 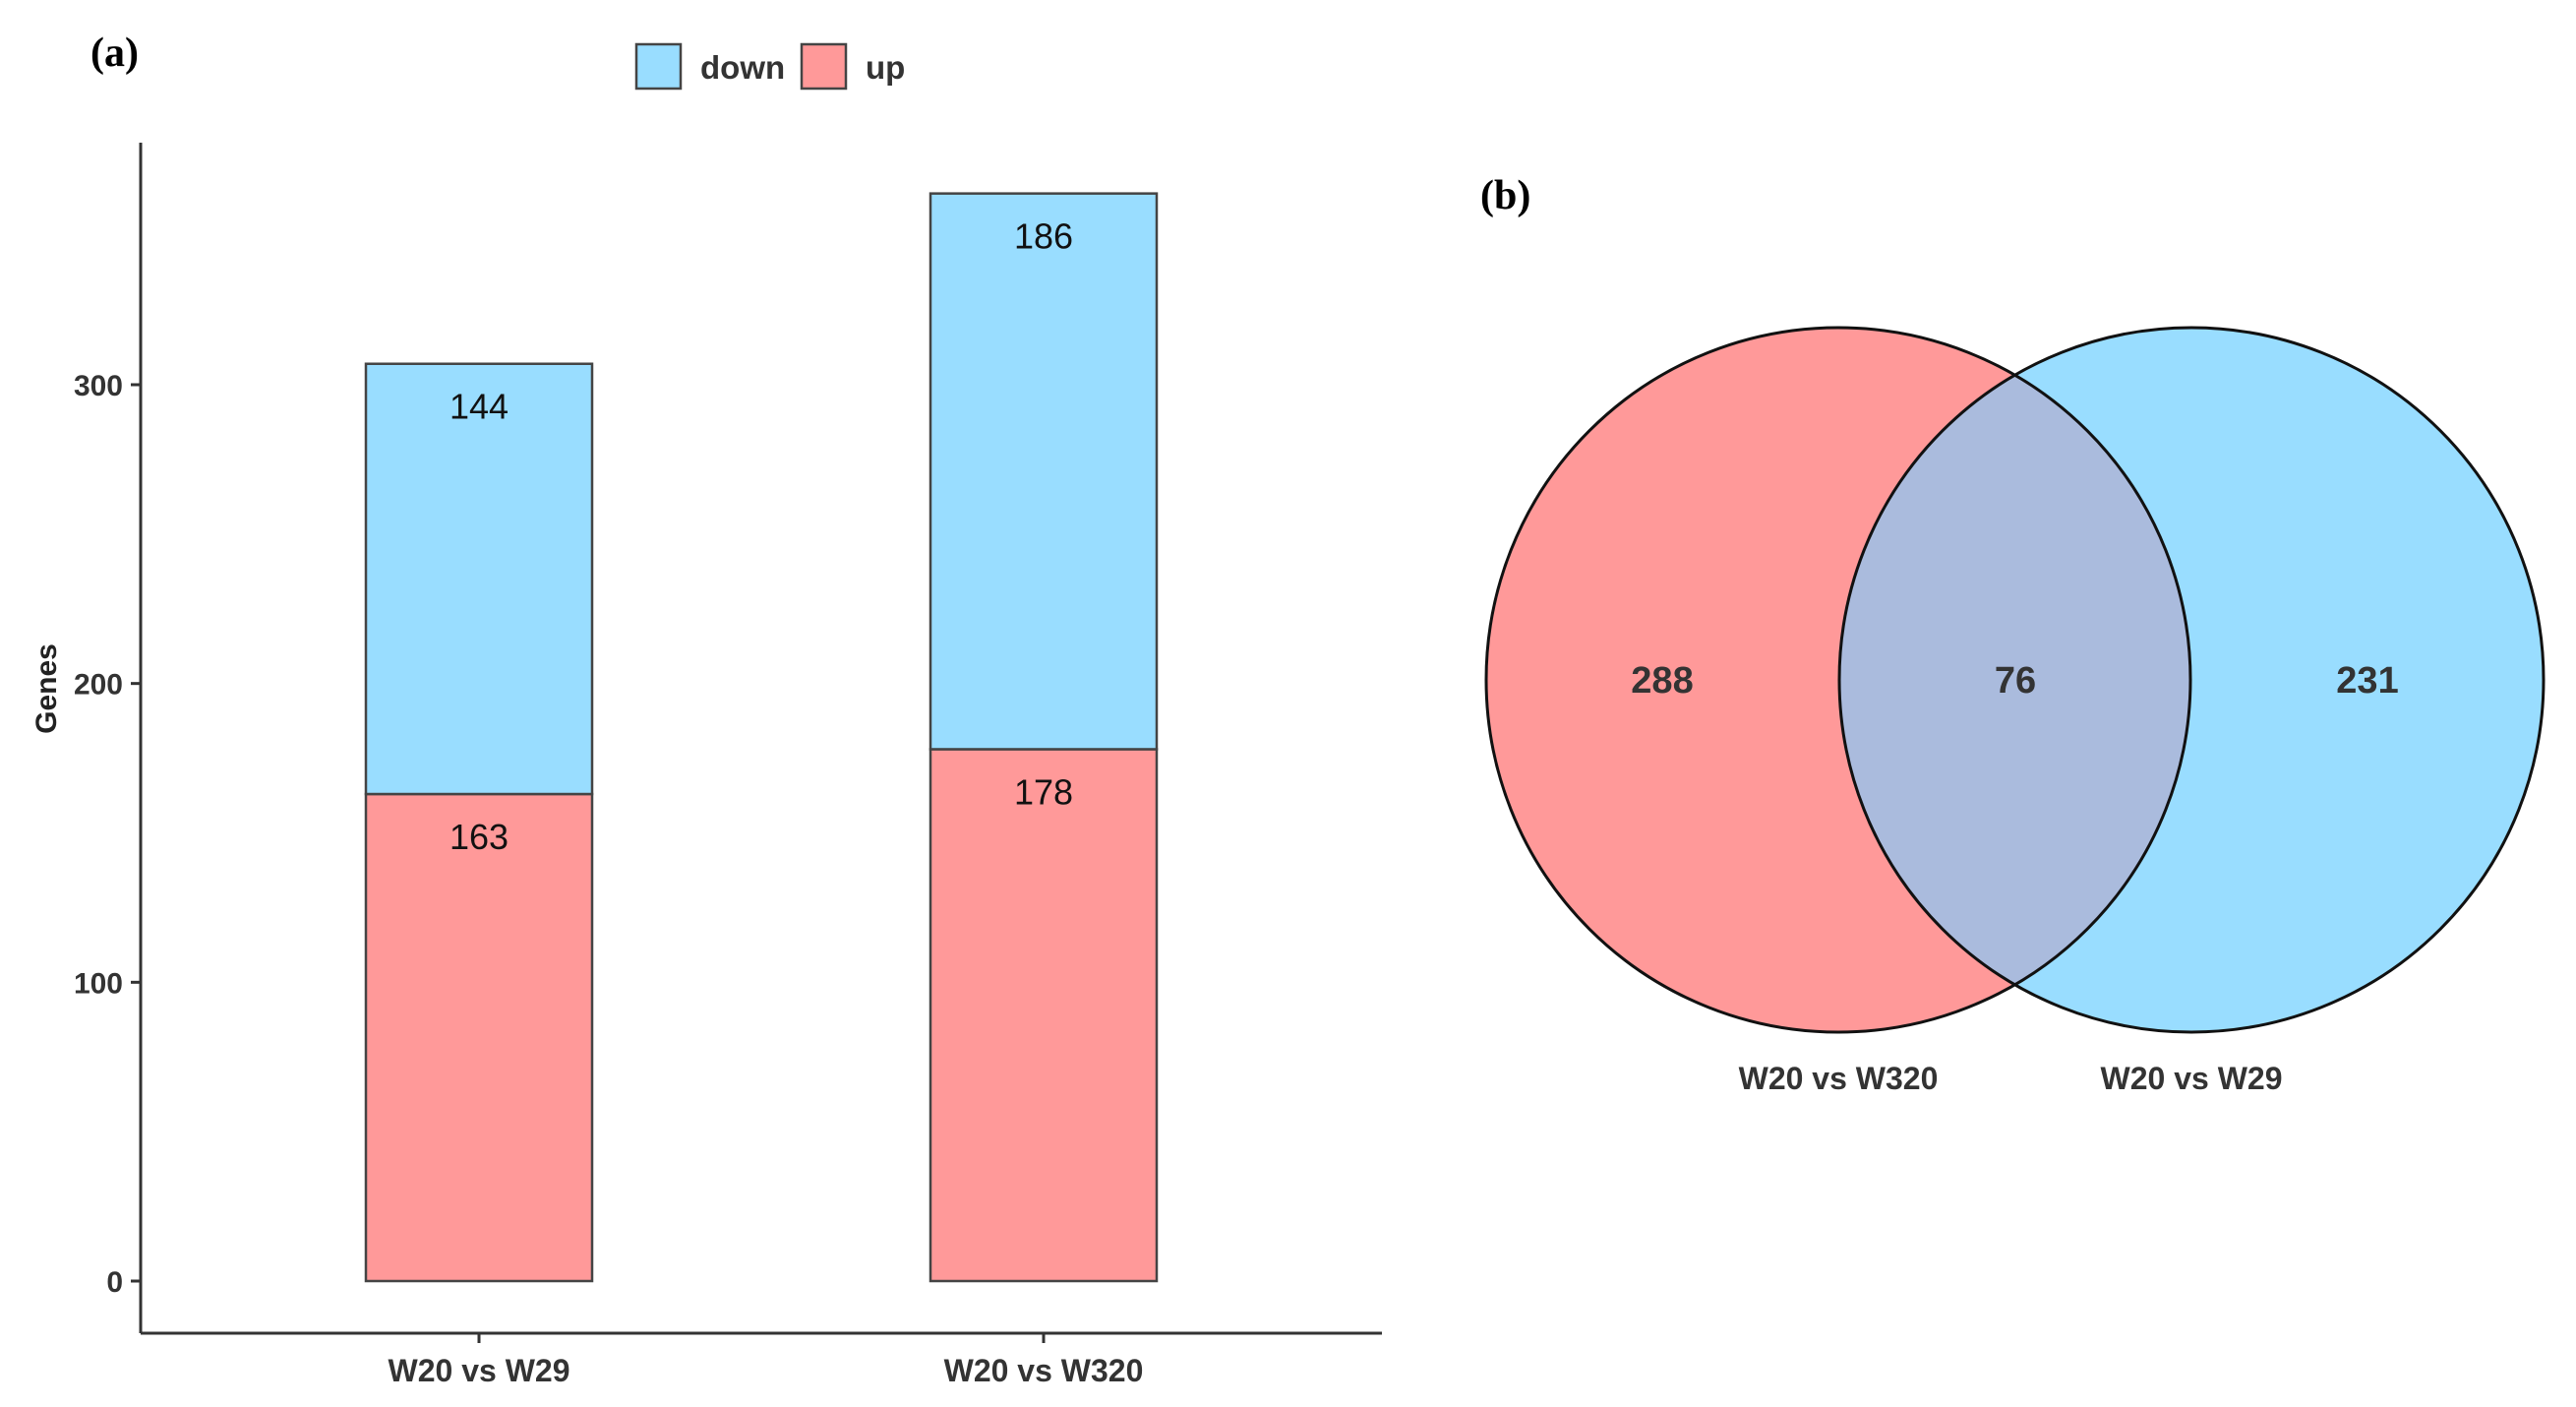 I want to click on y-tick-label-100: 100, so click(x=98, y=983).